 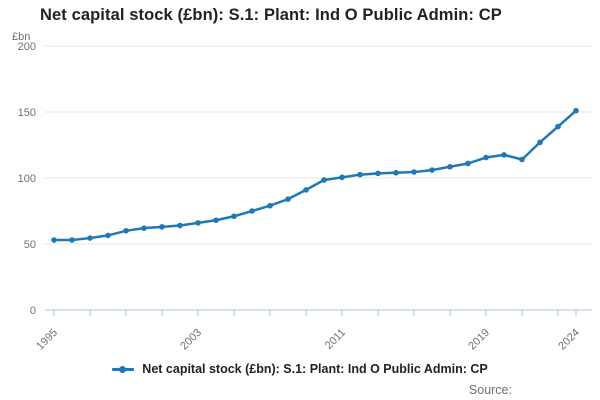 What do you see at coordinates (27, 113) in the screenshot?
I see `y-tick-label-150: 150` at bounding box center [27, 113].